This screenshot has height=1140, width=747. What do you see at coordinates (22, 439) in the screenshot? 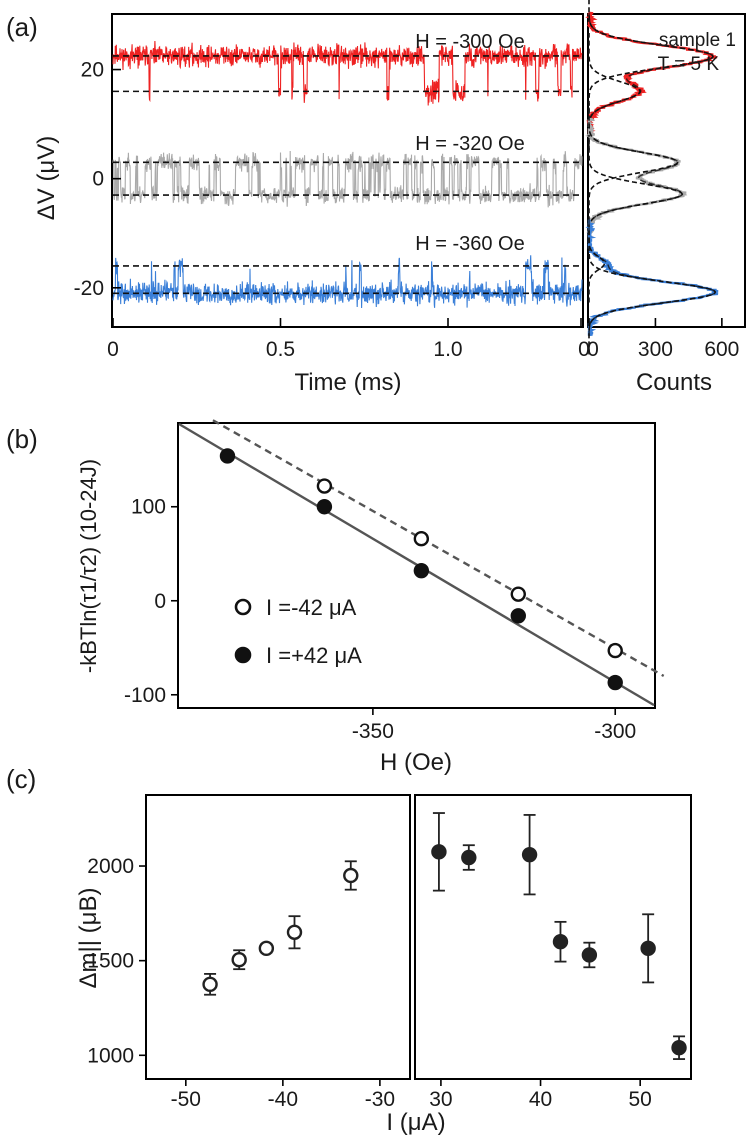
I see `panel-label-b: (b)` at bounding box center [22, 439].